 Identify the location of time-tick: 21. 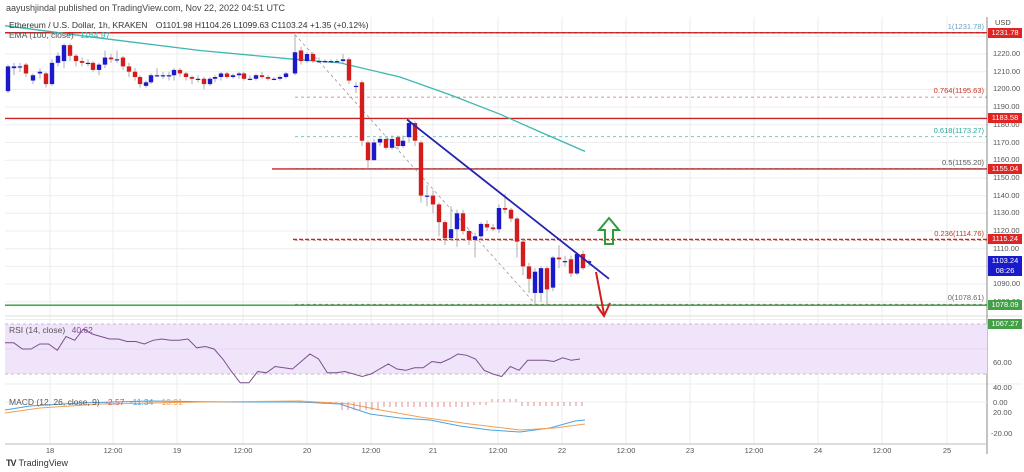
(433, 450).